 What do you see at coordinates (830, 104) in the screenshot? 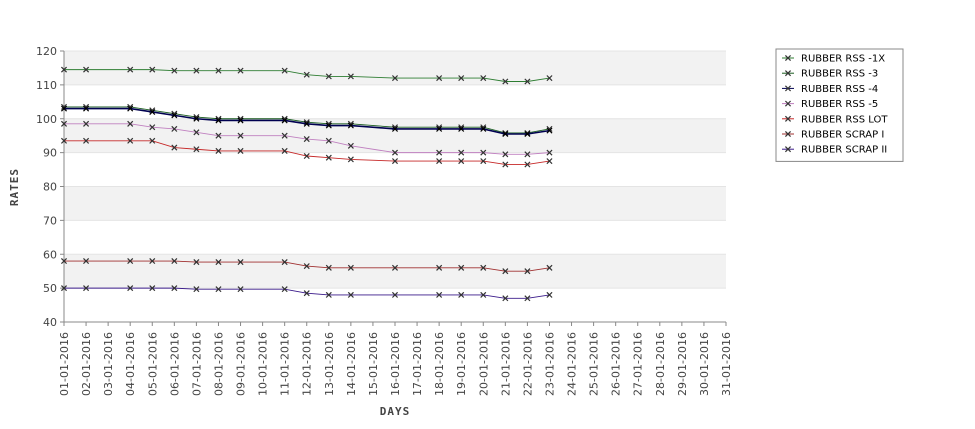
I see `legend-item-3: RUBBER RSS -5` at bounding box center [830, 104].